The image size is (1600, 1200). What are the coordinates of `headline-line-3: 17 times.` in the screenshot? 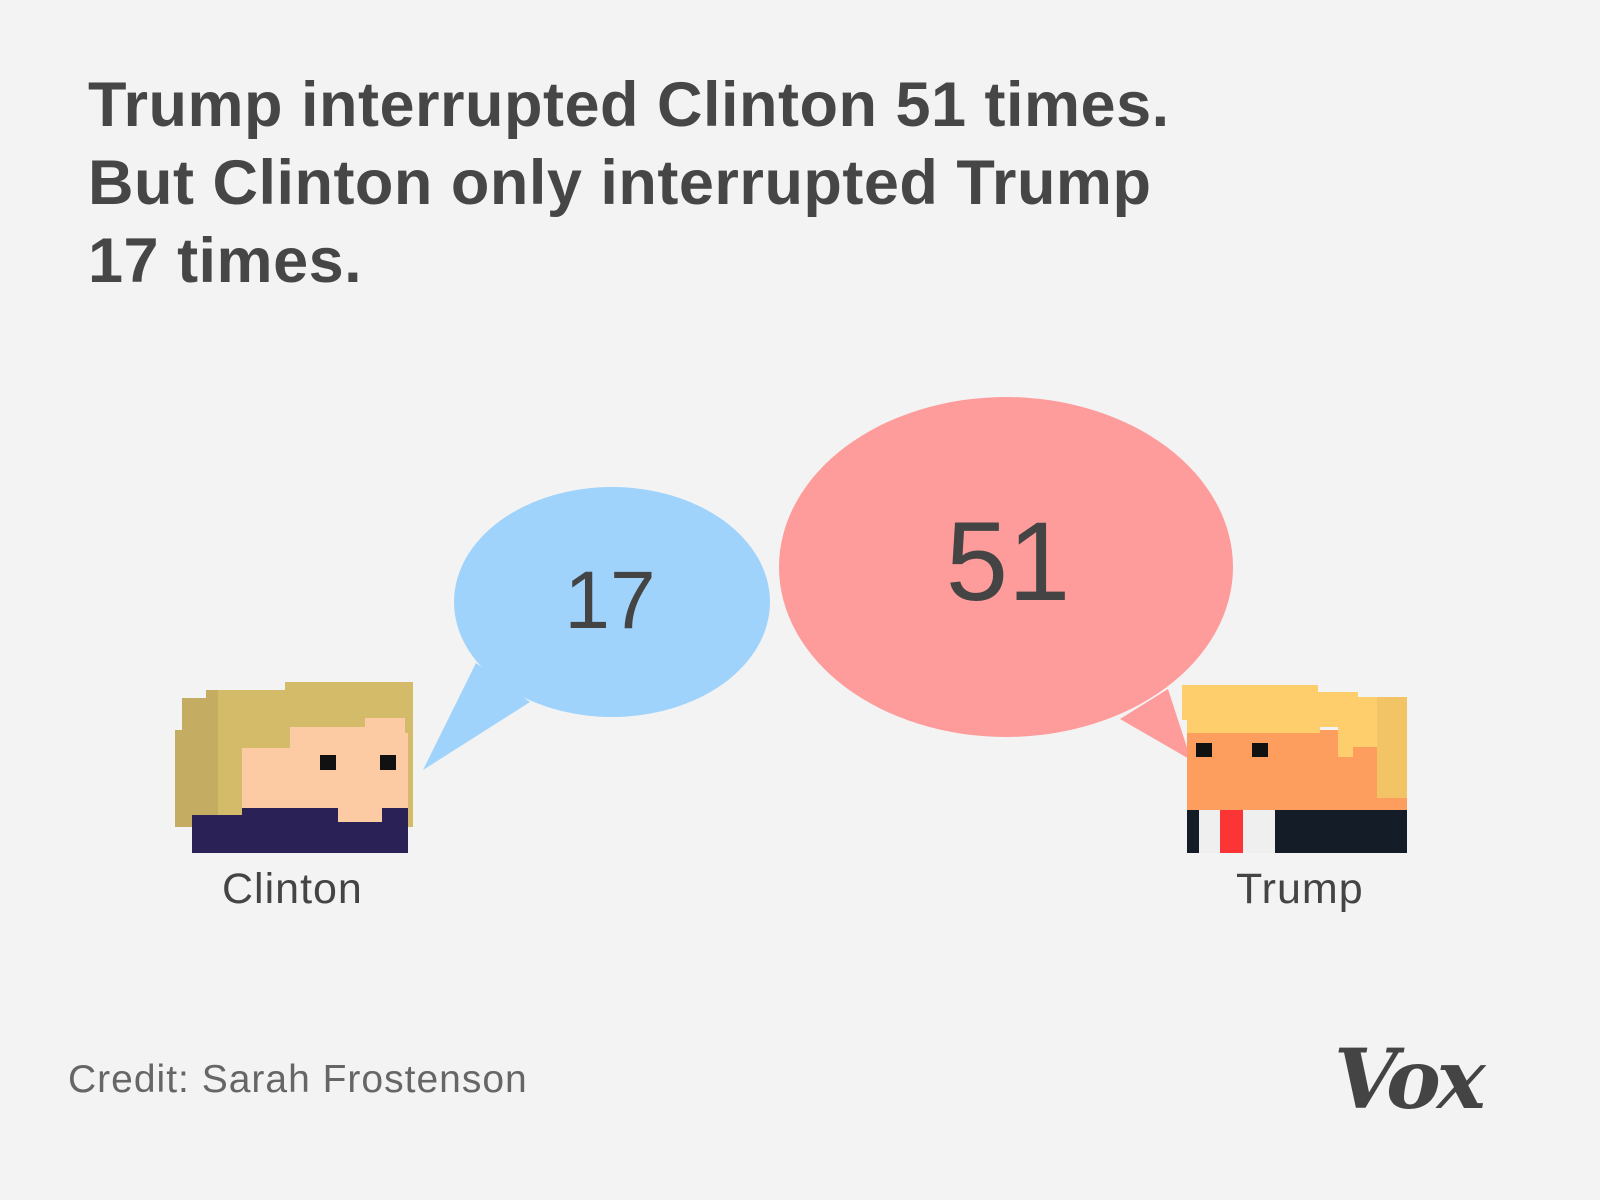 It's located at (225, 261).